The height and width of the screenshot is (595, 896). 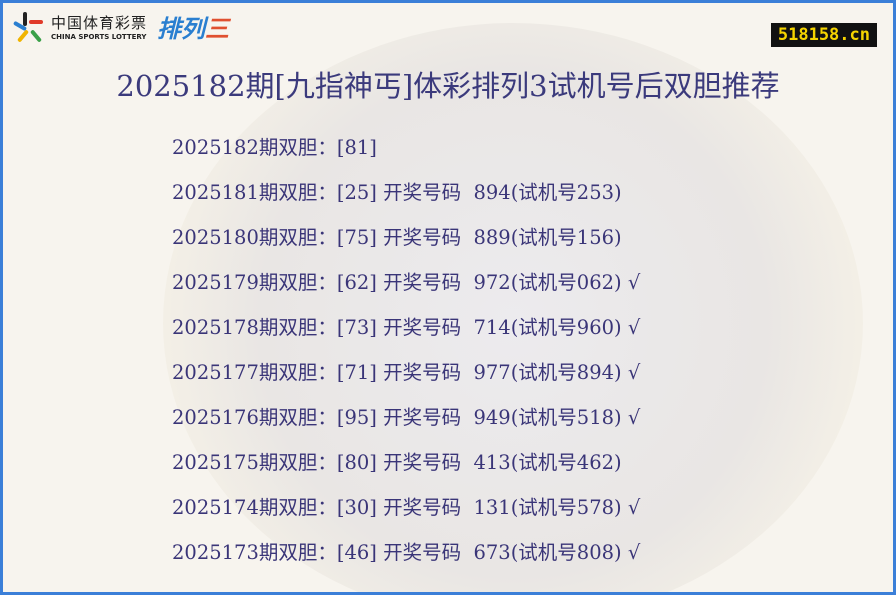 I want to click on page-title: 2025182期[九指神丐]体彩排列3试机号后双胆推荐, so click(x=448, y=86).